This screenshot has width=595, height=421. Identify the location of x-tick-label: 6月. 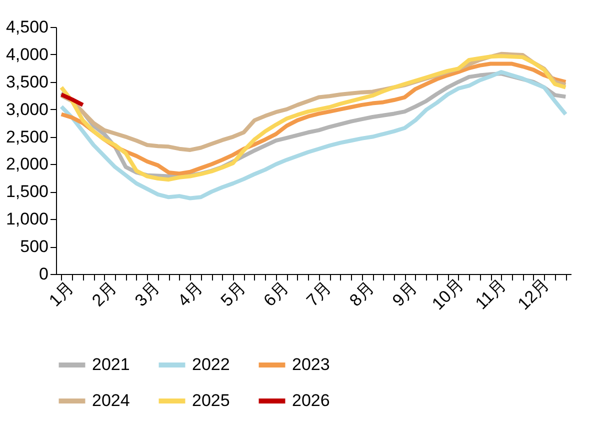
(276, 294).